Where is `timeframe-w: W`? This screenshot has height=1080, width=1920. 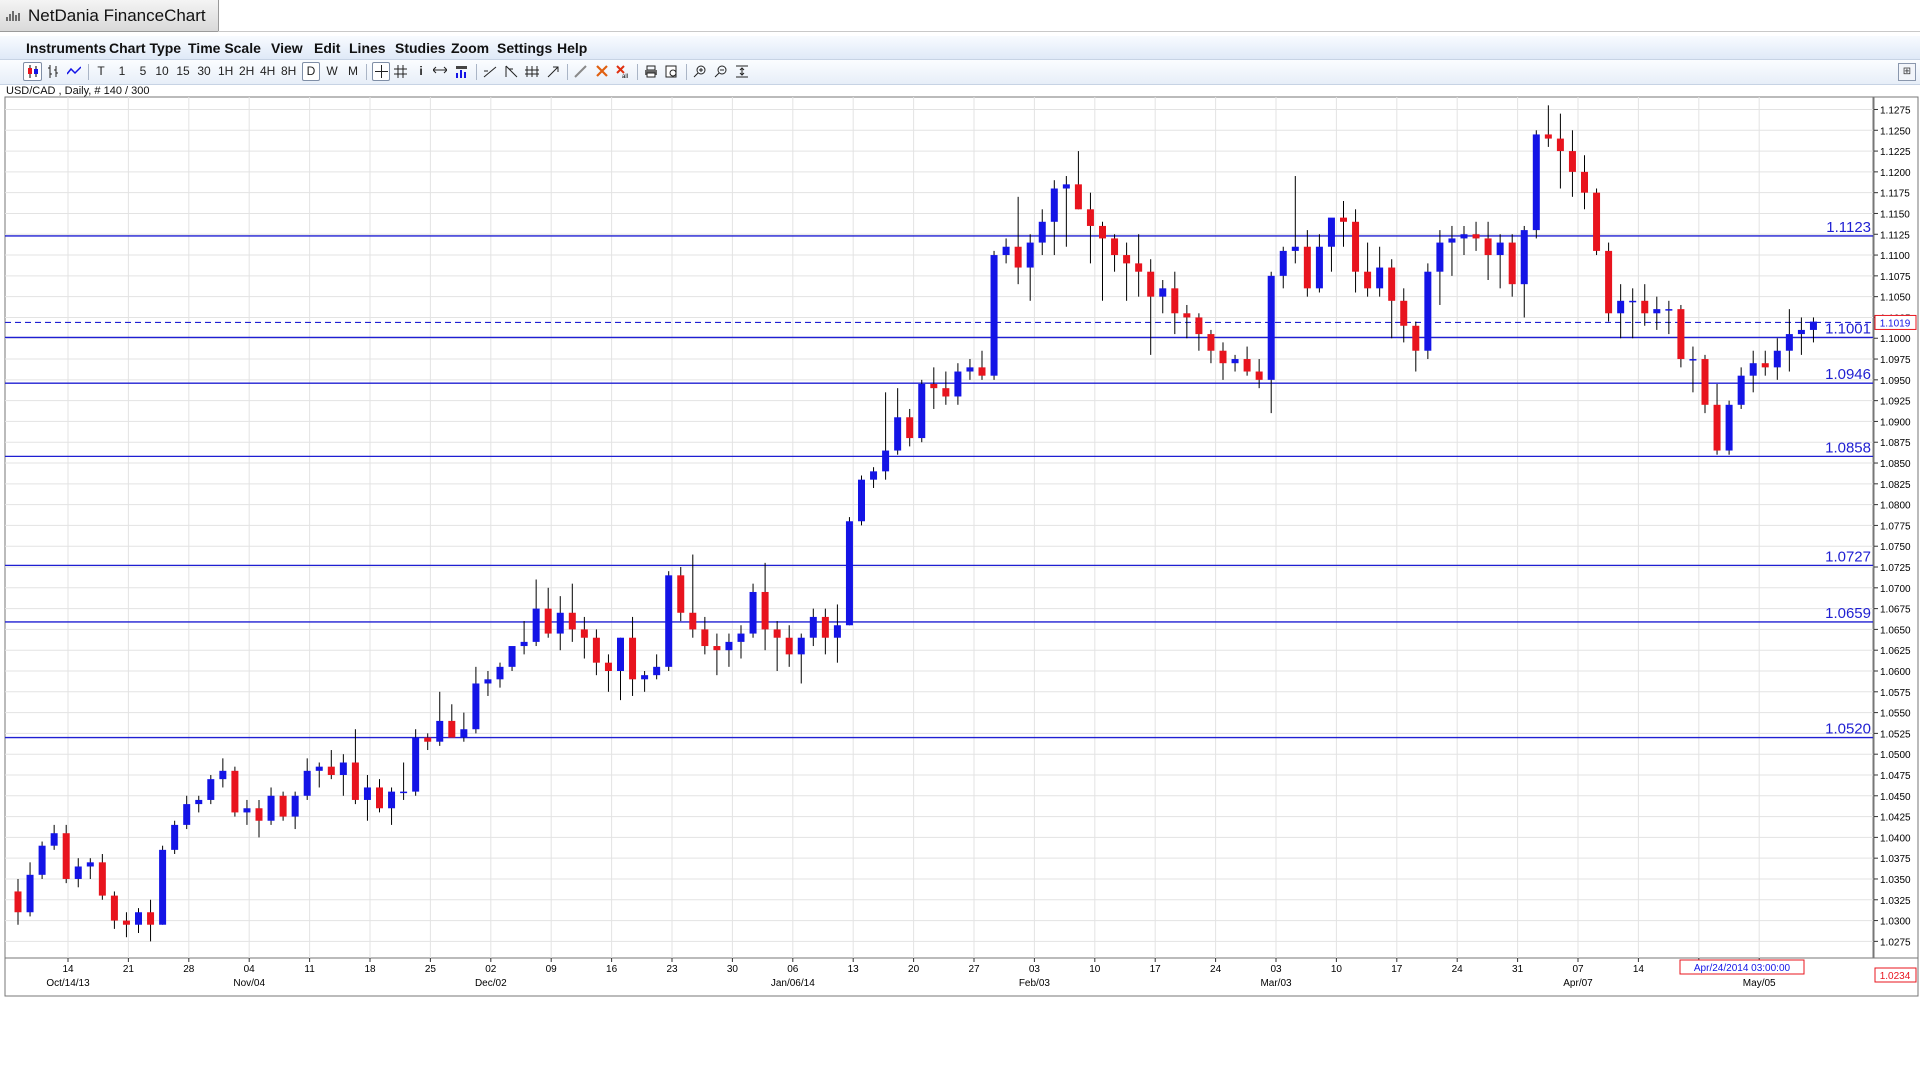
timeframe-w: W is located at coordinates (332, 71).